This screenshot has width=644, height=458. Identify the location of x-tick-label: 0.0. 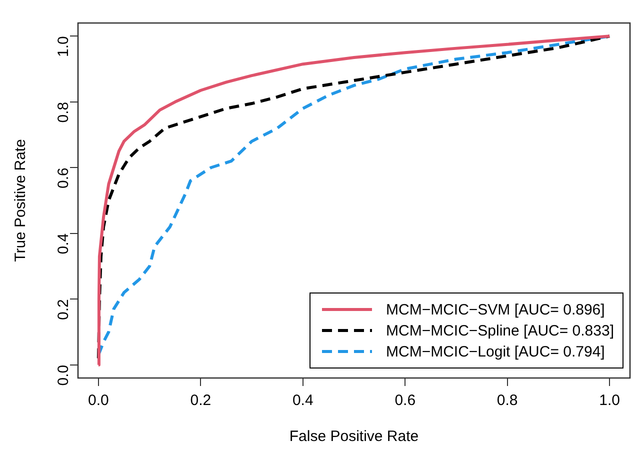
(98, 401).